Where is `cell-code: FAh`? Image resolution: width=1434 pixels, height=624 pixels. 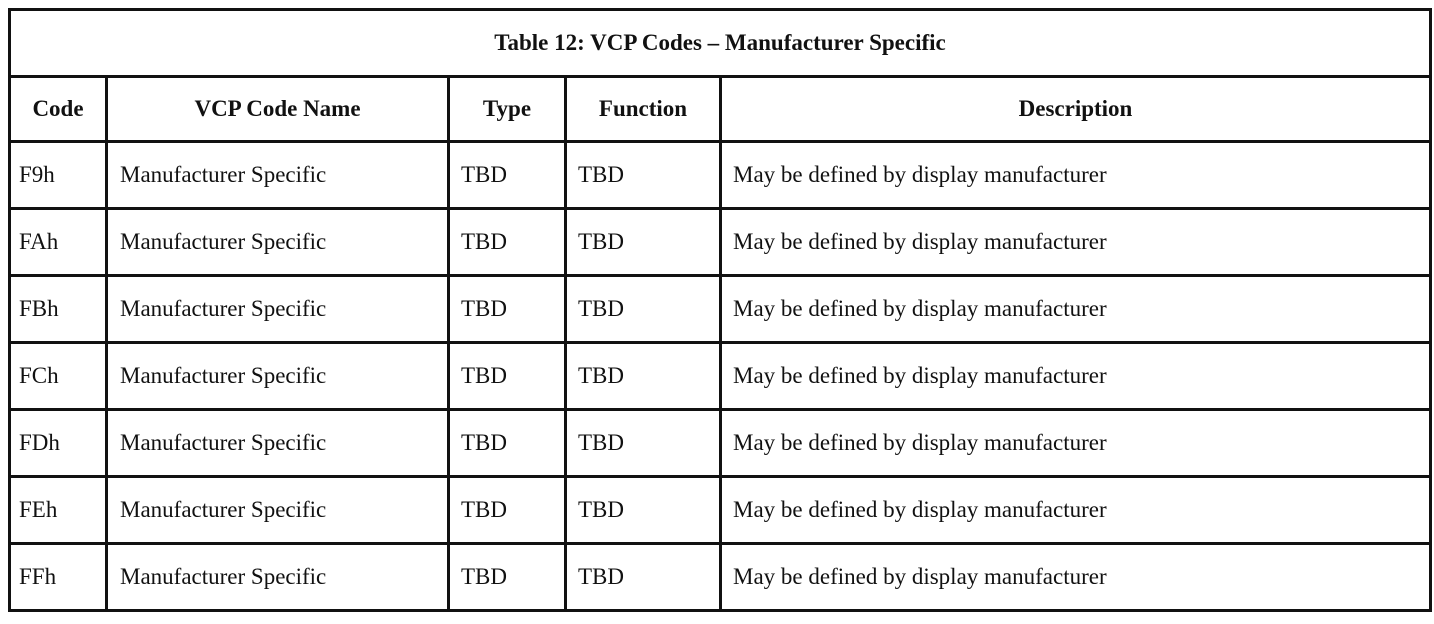
cell-code: FAh is located at coordinates (58, 242).